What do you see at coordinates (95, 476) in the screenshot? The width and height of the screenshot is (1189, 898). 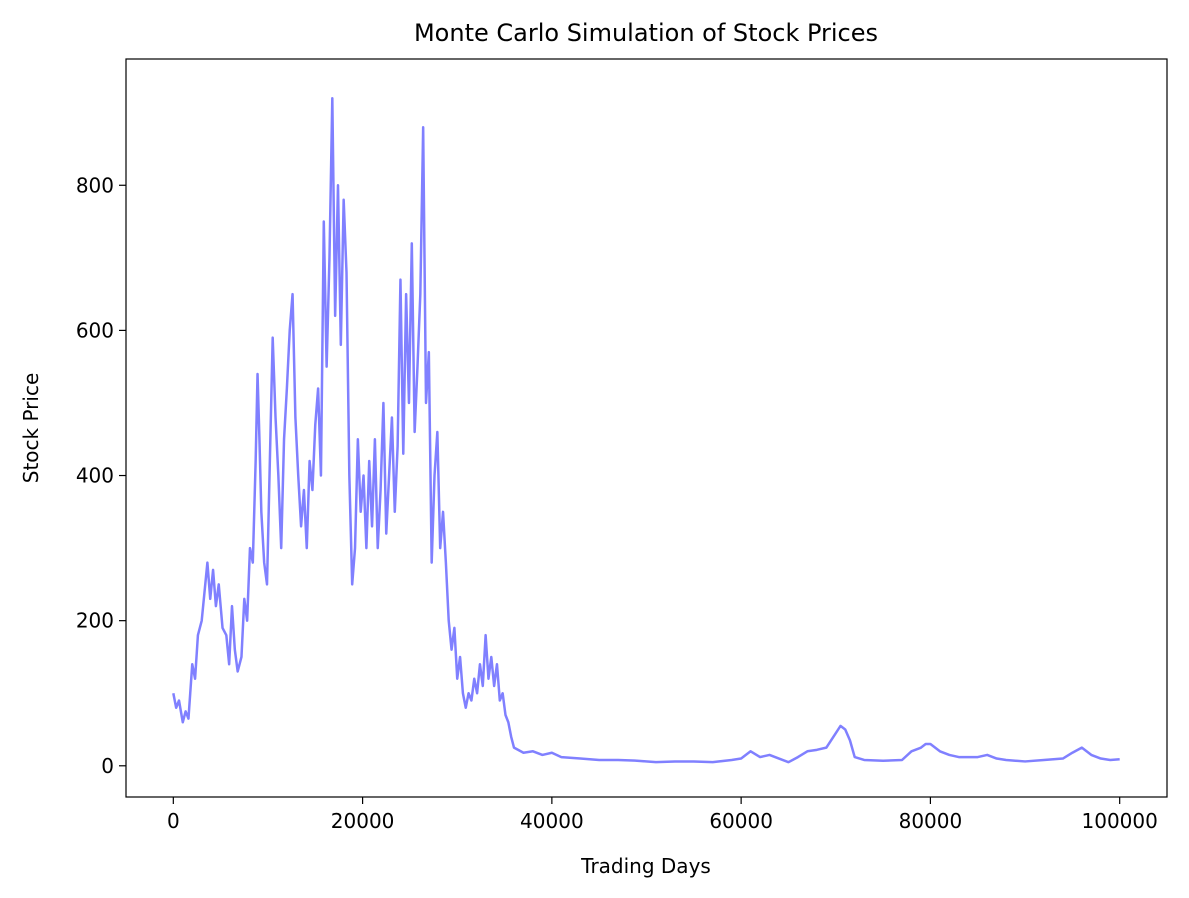 I see `y-tick-label: 400` at bounding box center [95, 476].